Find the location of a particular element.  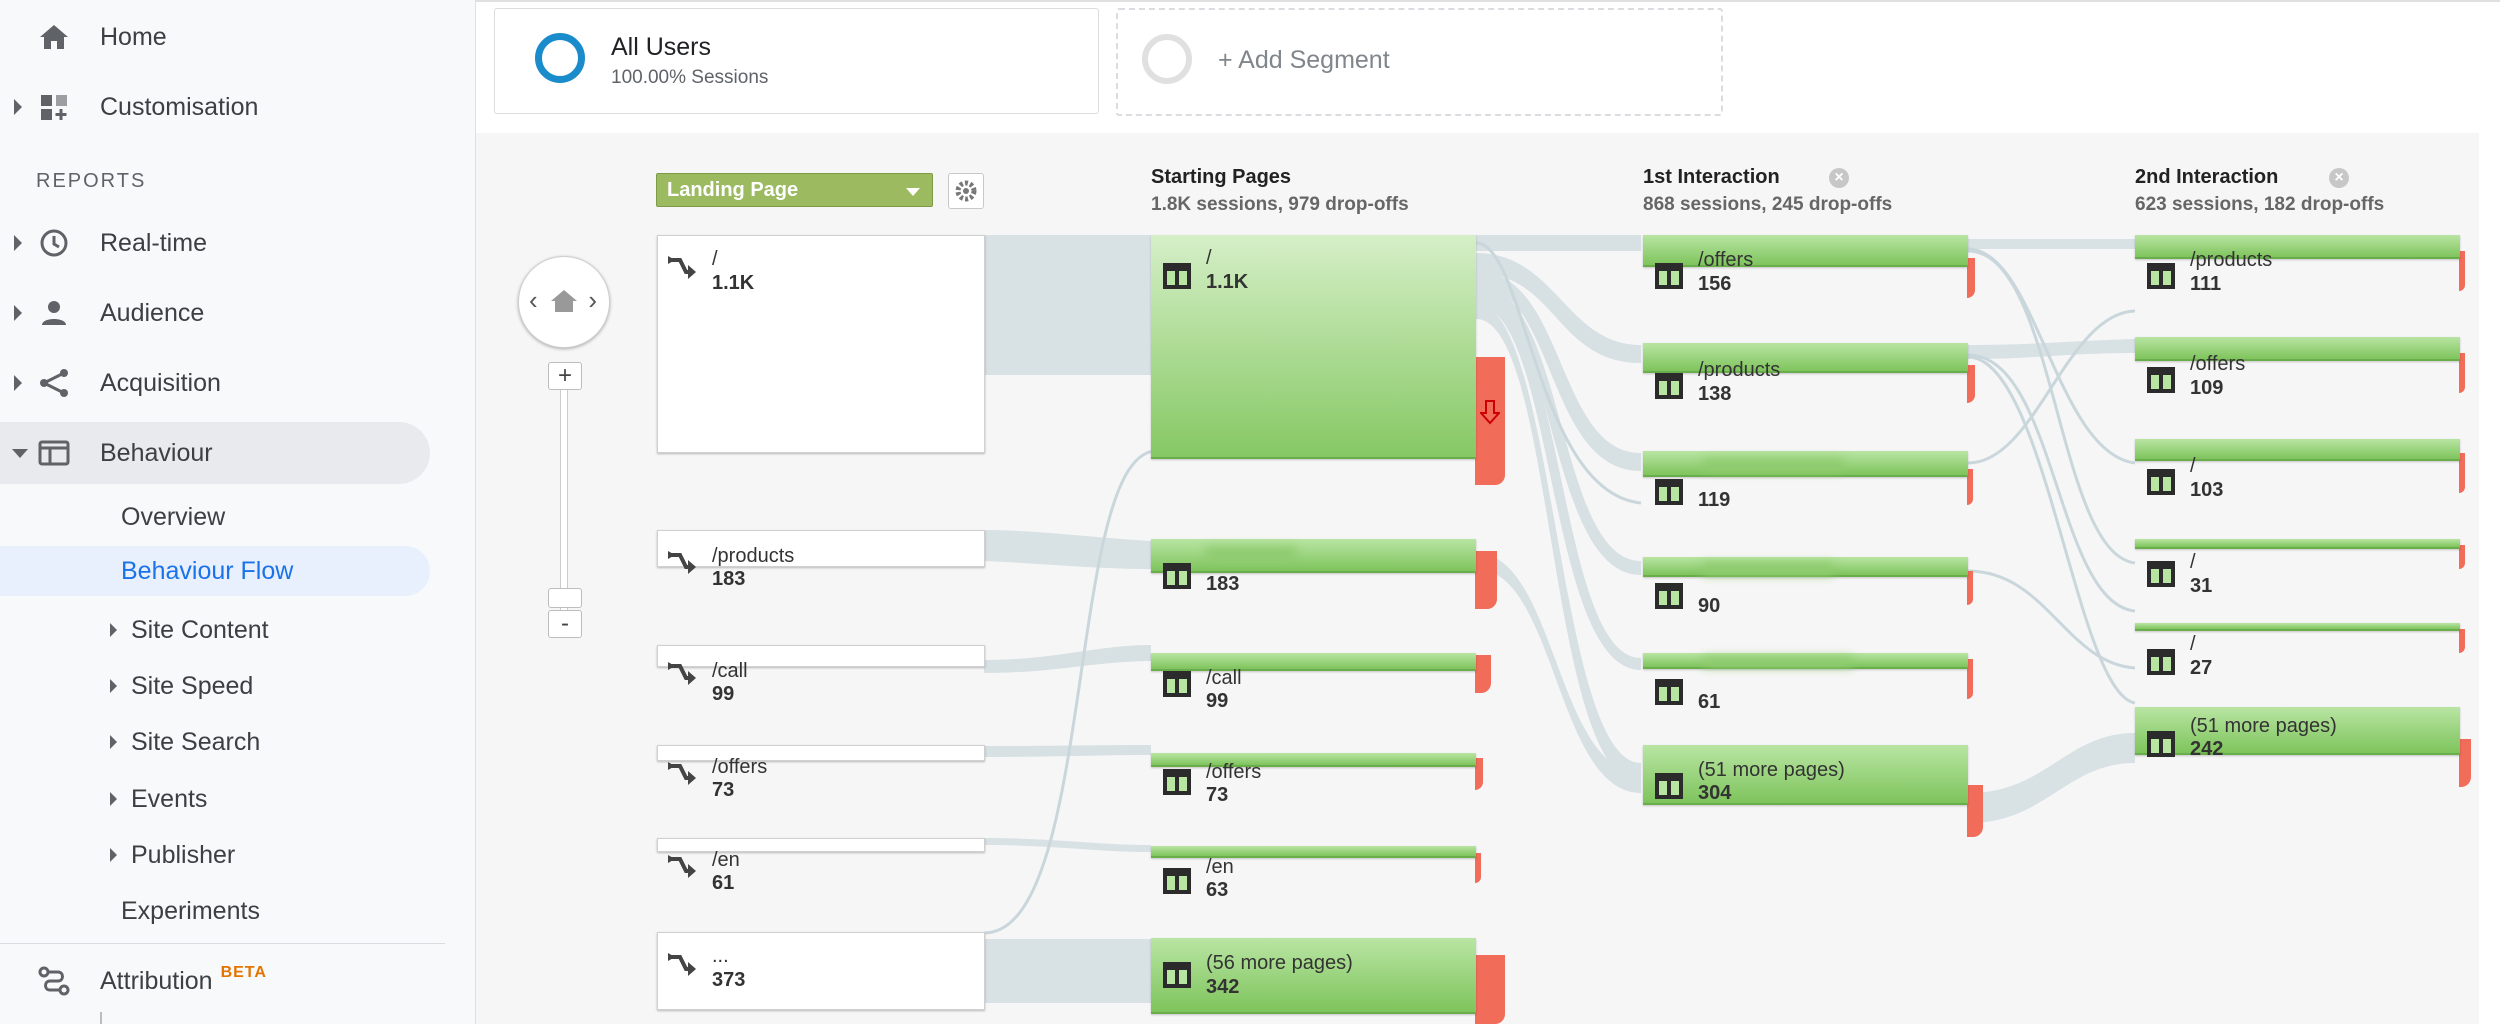

interaction-2-node: /products 111 is located at coordinates (2297, 265).